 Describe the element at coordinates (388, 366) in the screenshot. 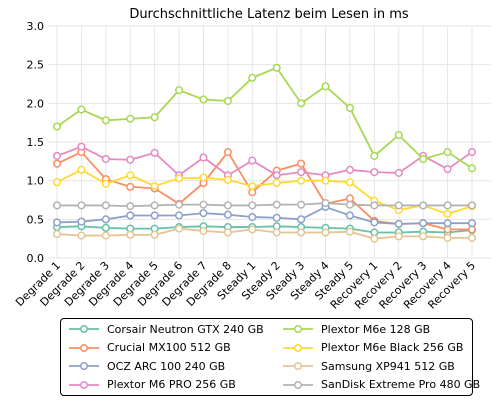

I see `legend-label: Samsung XP941 512 GB` at that location.